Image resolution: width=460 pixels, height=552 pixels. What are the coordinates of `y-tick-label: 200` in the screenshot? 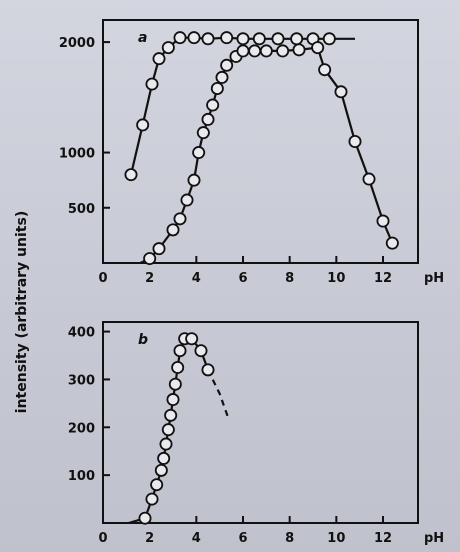 It's located at (81, 428).